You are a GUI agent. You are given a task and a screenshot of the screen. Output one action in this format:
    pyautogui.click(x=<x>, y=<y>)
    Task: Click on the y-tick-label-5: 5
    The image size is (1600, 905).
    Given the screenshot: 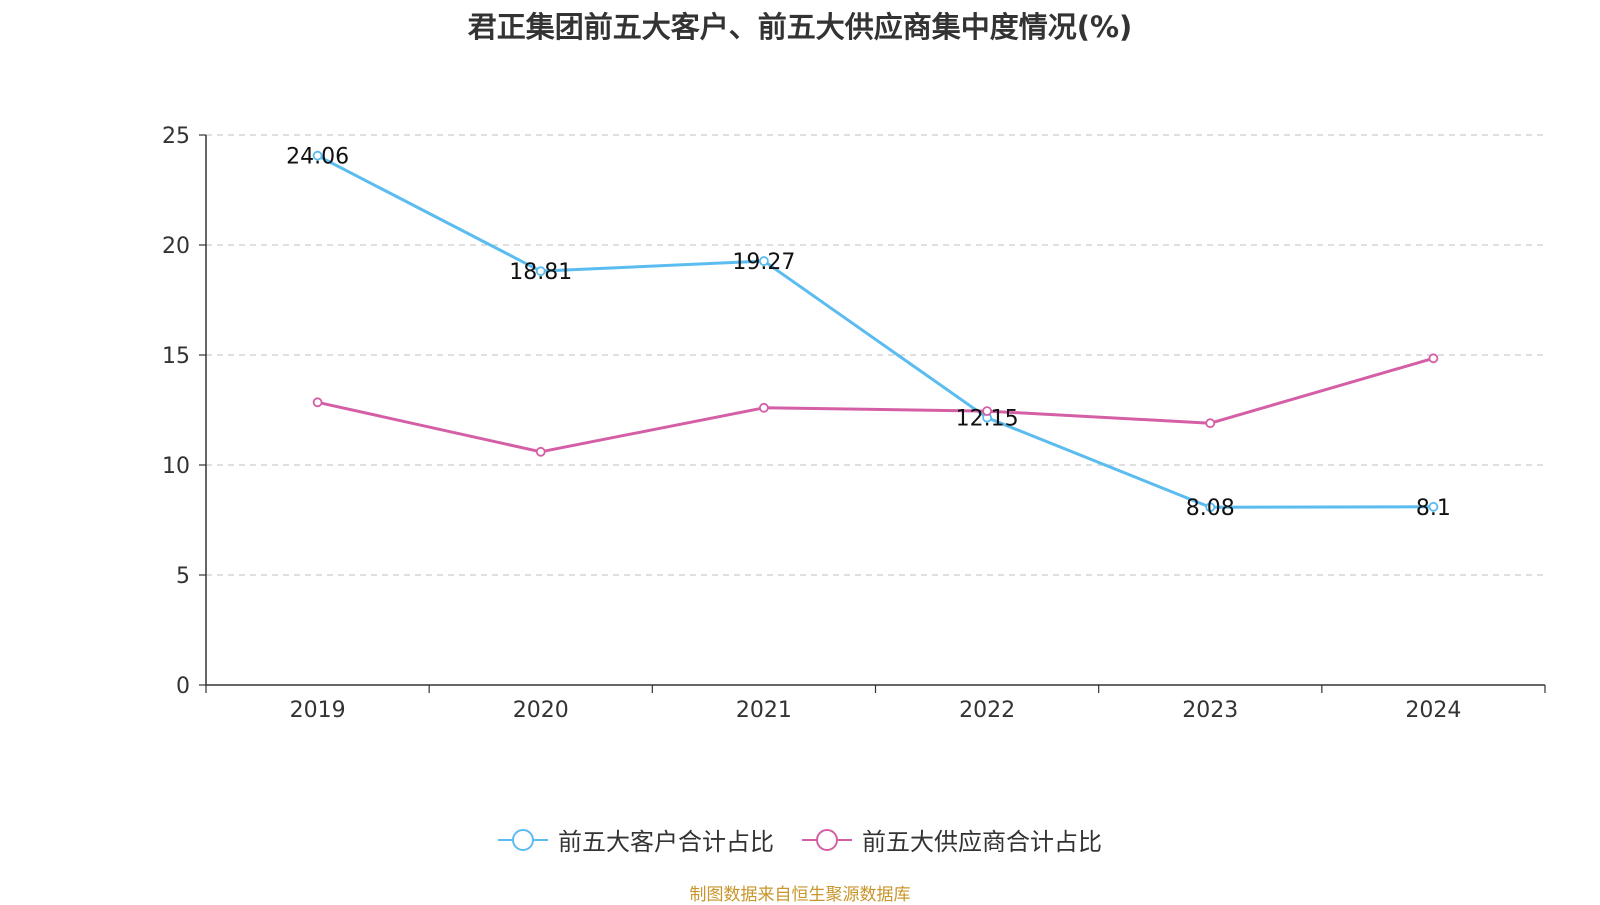 What is the action you would take?
    pyautogui.click(x=183, y=576)
    